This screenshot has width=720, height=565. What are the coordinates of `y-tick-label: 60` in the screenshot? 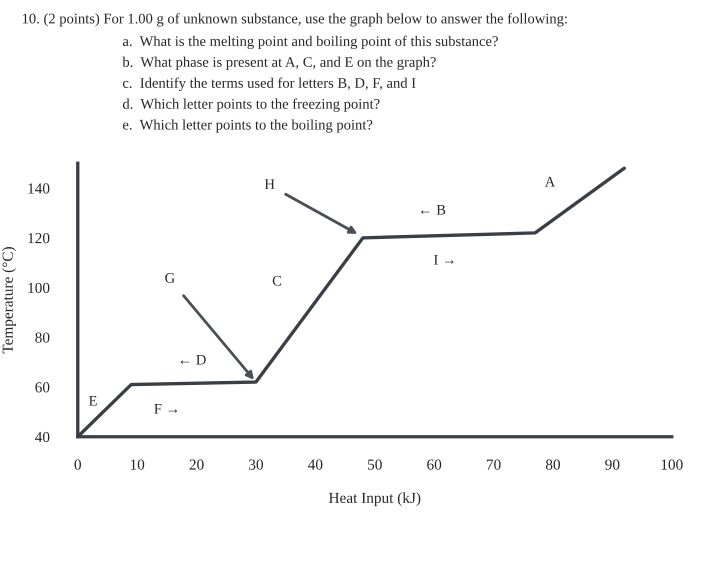 It's located at (42, 387).